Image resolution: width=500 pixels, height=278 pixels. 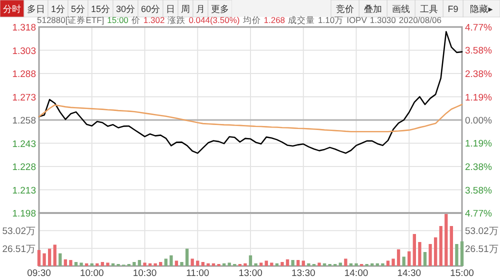 I want to click on text: 1分, so click(x=58, y=9).